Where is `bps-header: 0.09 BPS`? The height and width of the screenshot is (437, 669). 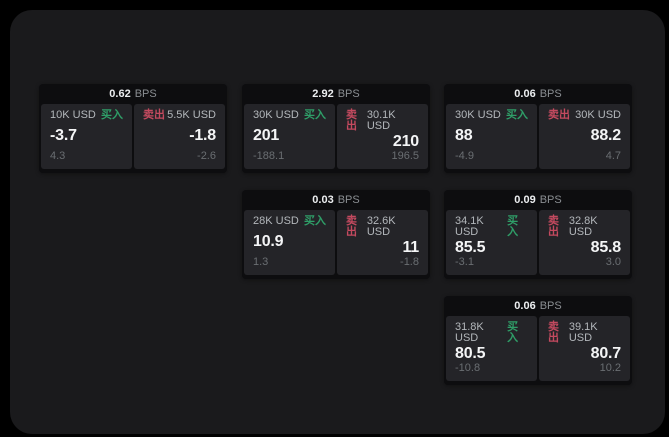
bps-header: 0.09 BPS is located at coordinates (538, 200).